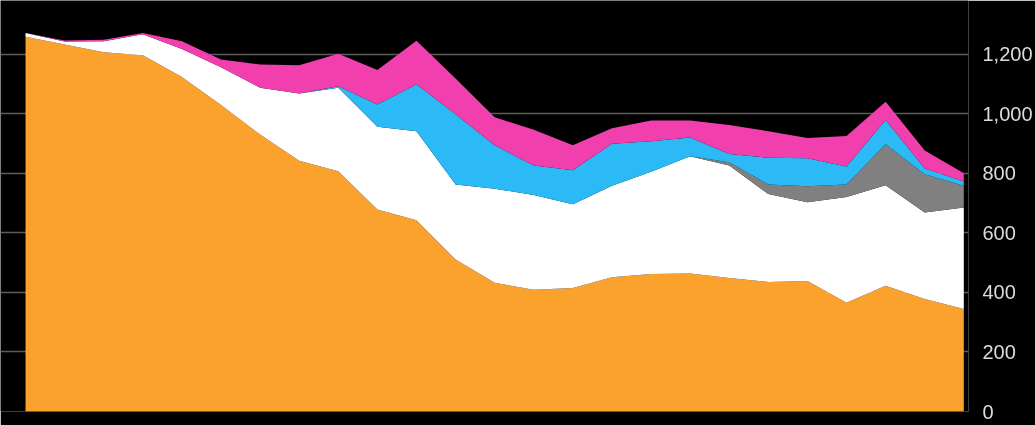 Image resolution: width=1035 pixels, height=425 pixels. What do you see at coordinates (999, 232) in the screenshot?
I see `y-tick-label: 600` at bounding box center [999, 232].